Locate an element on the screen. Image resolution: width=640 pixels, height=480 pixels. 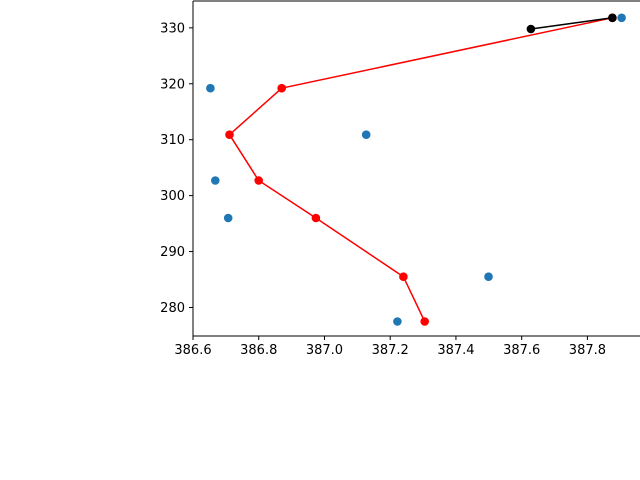
x-axis: 386.6 386.8 387.0 387.2 387.4 387.6 387.8 is located at coordinates (390, 347).